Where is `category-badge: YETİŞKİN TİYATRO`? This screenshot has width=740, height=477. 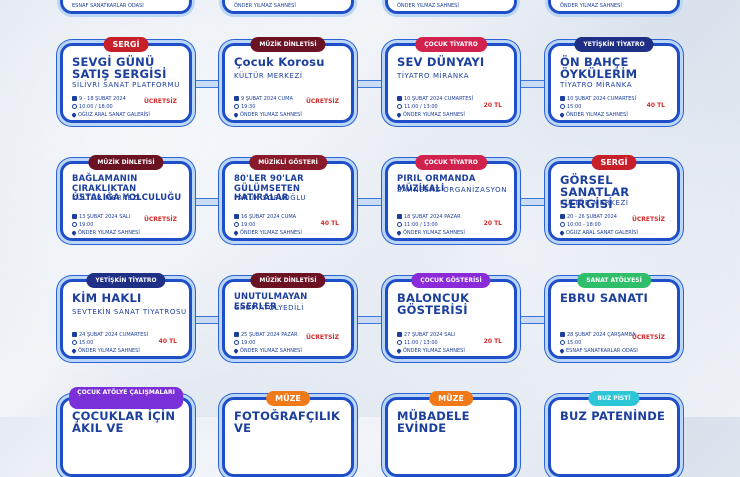 category-badge: YETİŞKİN TİYATRO is located at coordinates (614, 44).